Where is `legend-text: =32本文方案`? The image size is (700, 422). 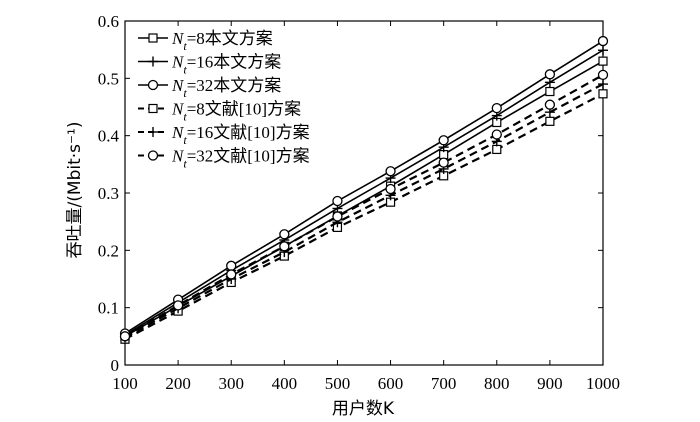 legend-text: =32本文方案 is located at coordinates (234, 85).